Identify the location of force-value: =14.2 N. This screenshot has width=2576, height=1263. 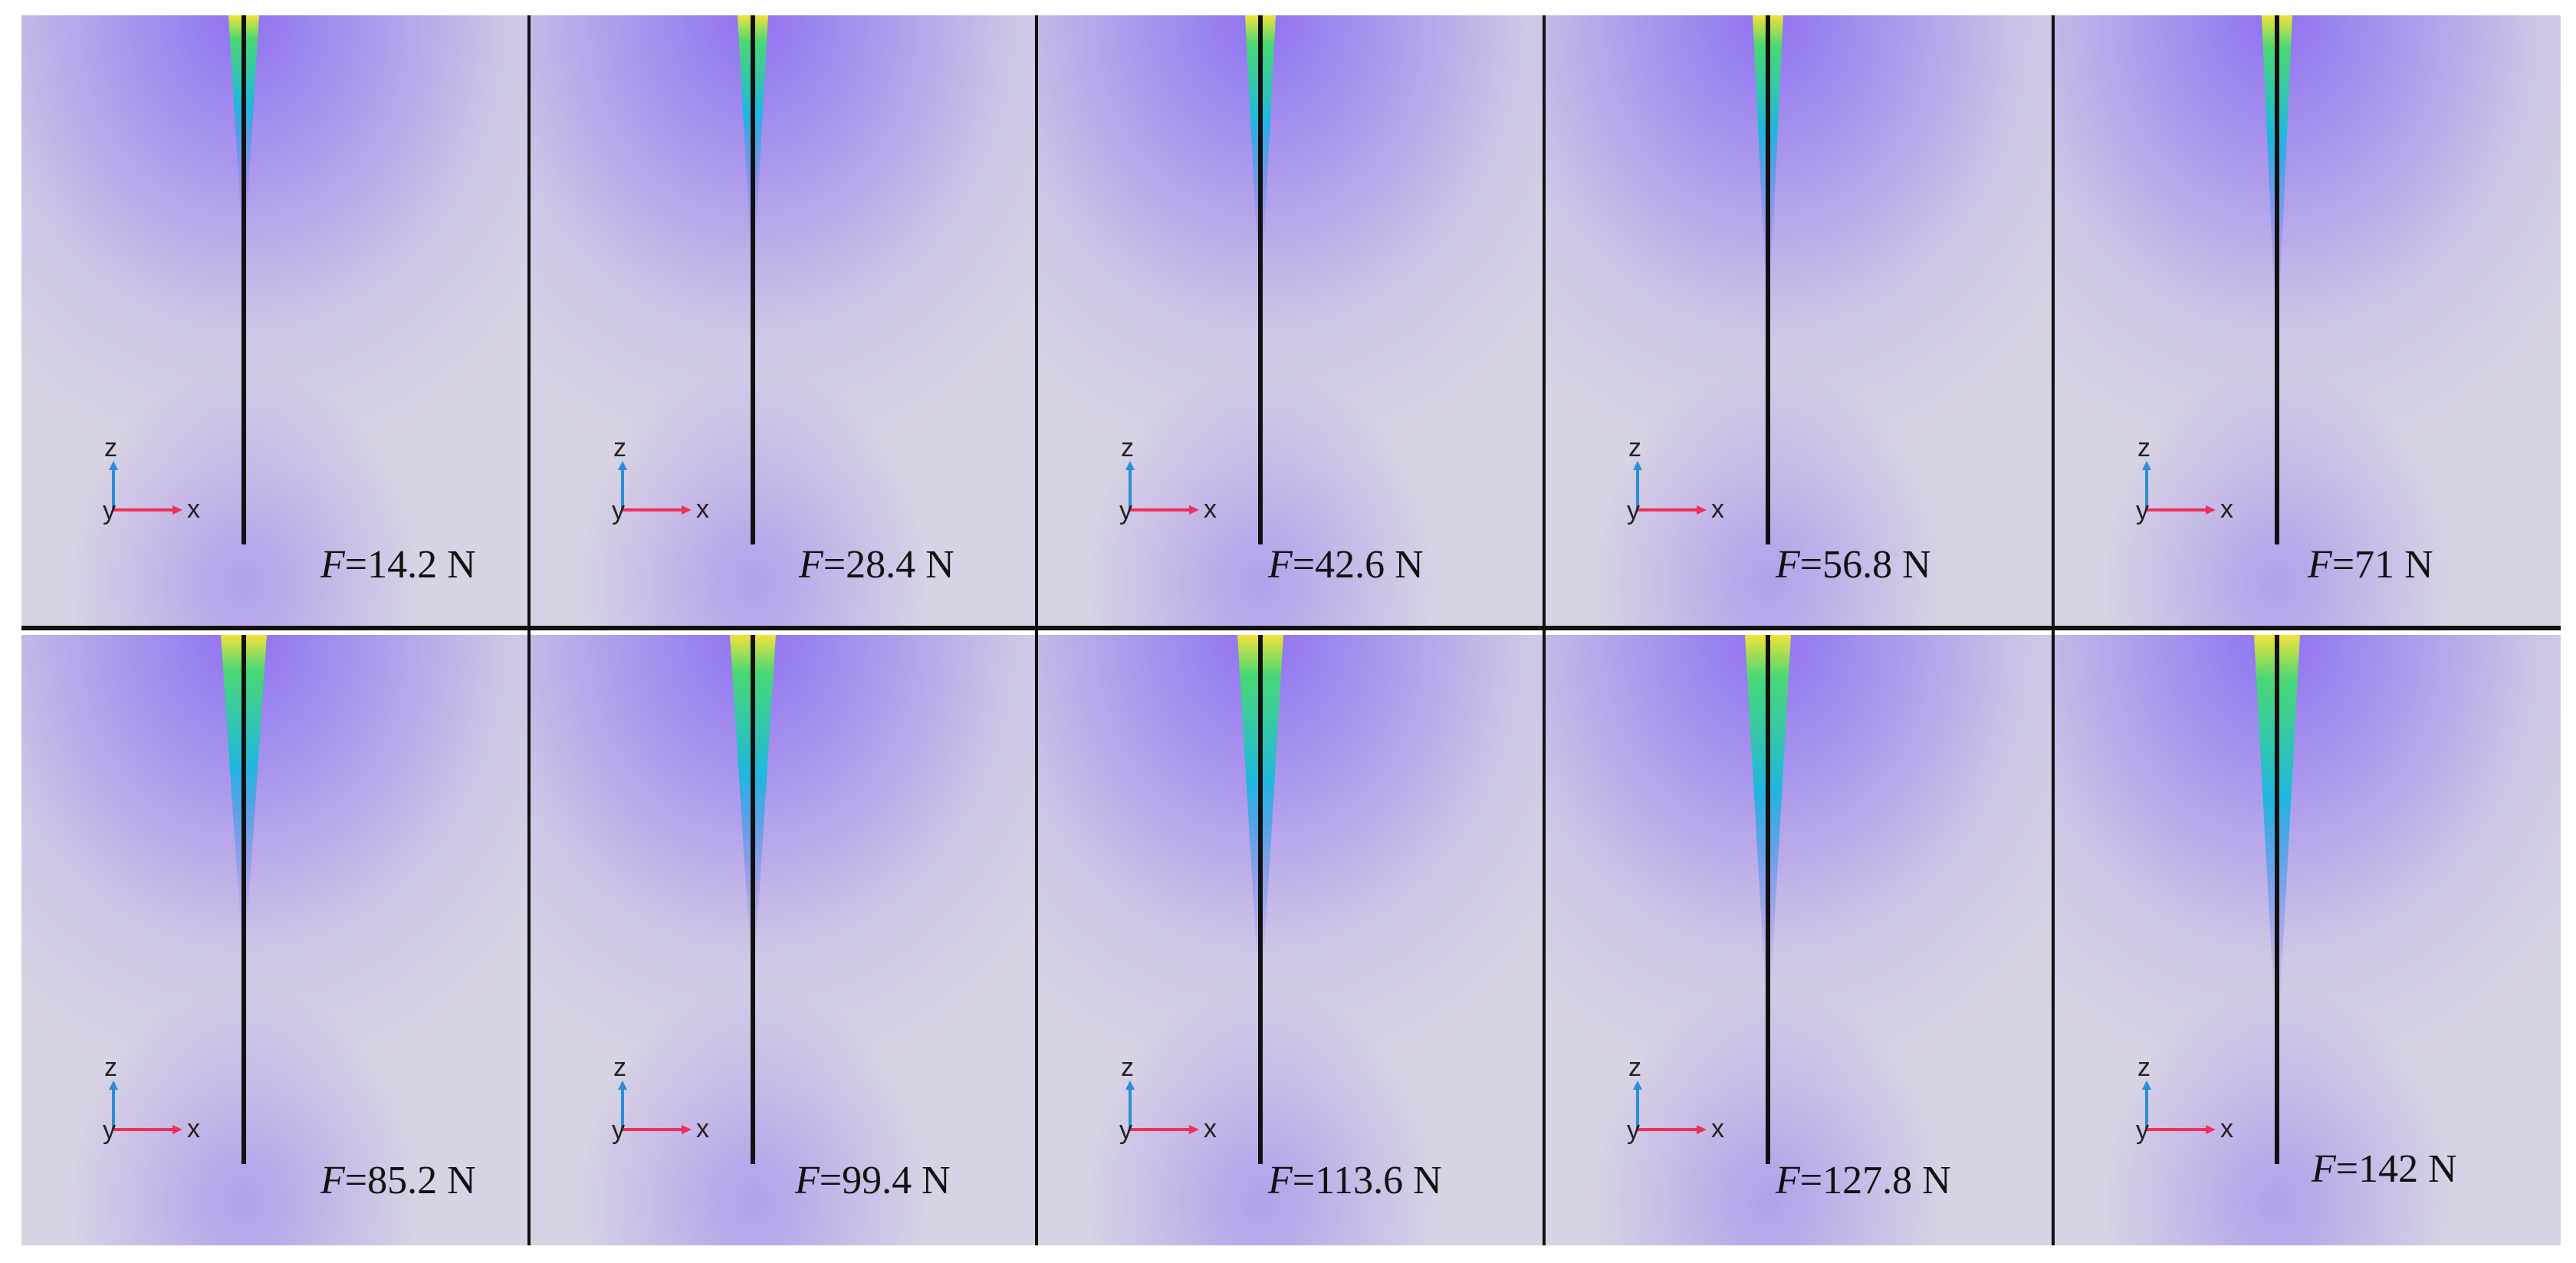
(410, 565).